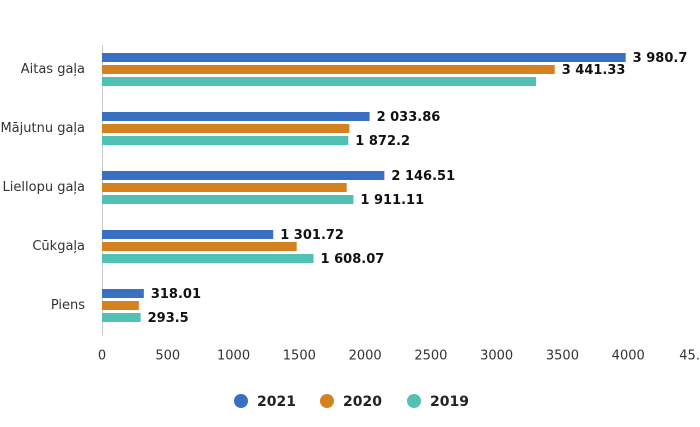 This screenshot has height=427, width=700. What do you see at coordinates (365, 356) in the screenshot?
I see `x-tick-label: 2000` at bounding box center [365, 356].